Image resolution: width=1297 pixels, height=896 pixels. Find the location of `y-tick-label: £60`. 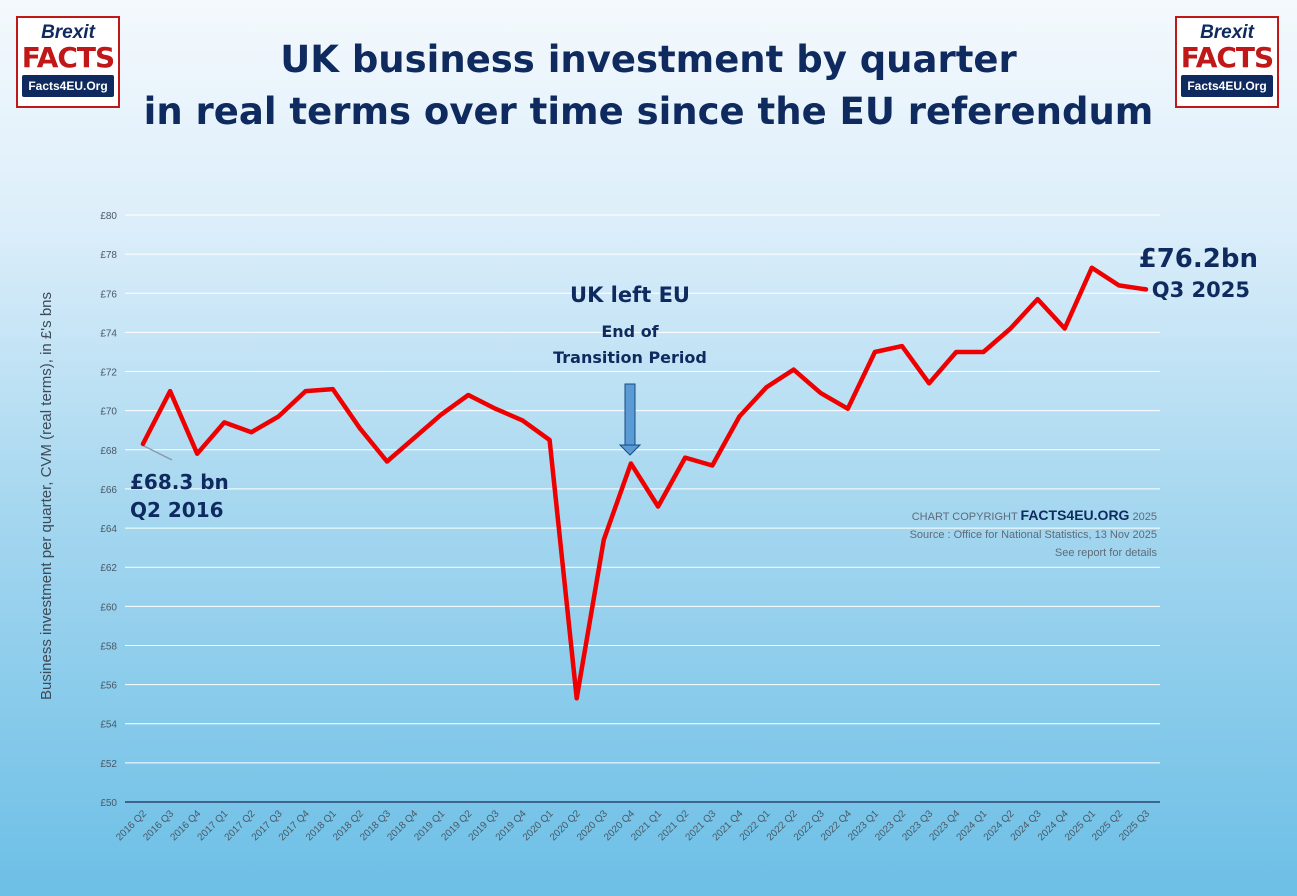

y-tick-label: £60 is located at coordinates (108, 607).